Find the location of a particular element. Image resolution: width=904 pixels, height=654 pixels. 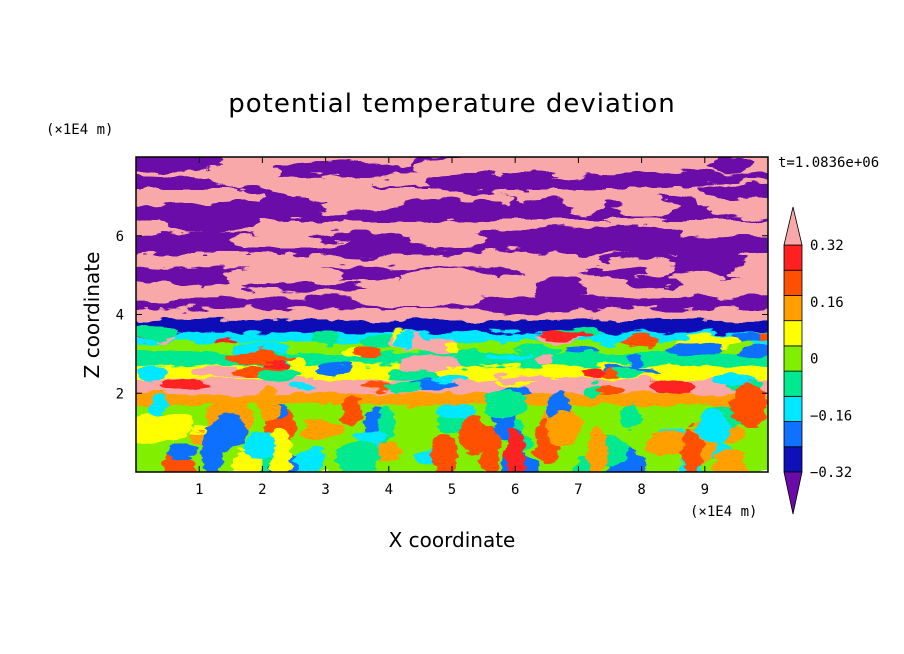

y-tick-label: 6 is located at coordinates (120, 237).